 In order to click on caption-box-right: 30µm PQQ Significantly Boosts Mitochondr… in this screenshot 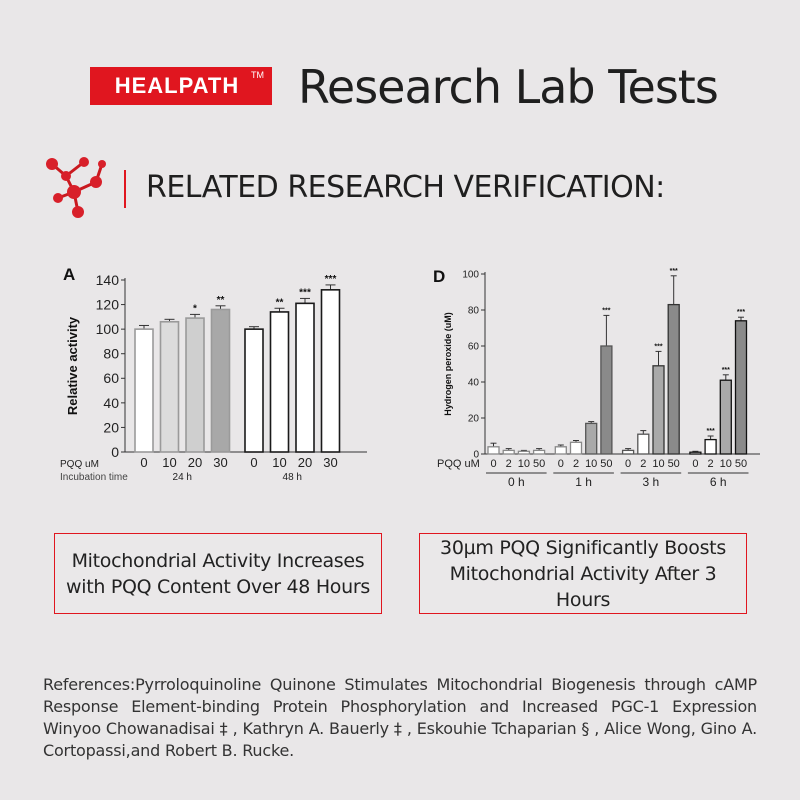, I will do `click(583, 573)`.